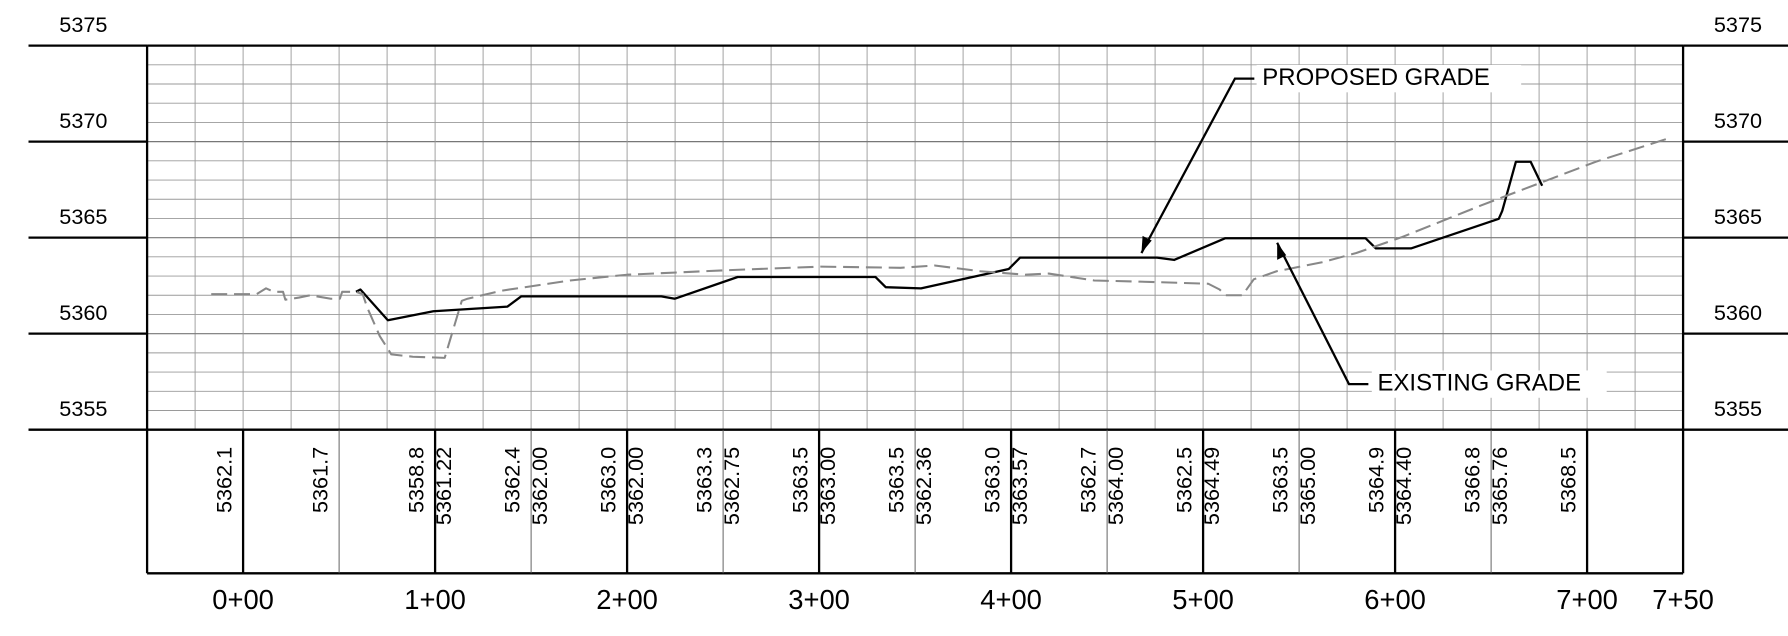 The image size is (1788, 636). Describe the element at coordinates (1395, 599) in the screenshot. I see `x-tick-label: 6+00` at that location.